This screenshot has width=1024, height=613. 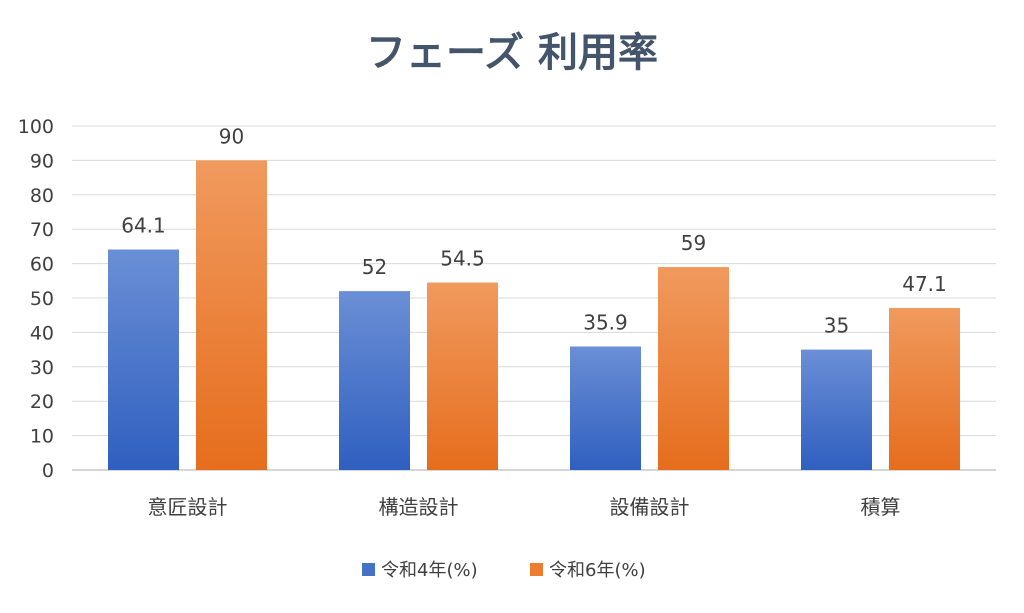 I want to click on x-category-label: 設備設計, so click(x=650, y=507).